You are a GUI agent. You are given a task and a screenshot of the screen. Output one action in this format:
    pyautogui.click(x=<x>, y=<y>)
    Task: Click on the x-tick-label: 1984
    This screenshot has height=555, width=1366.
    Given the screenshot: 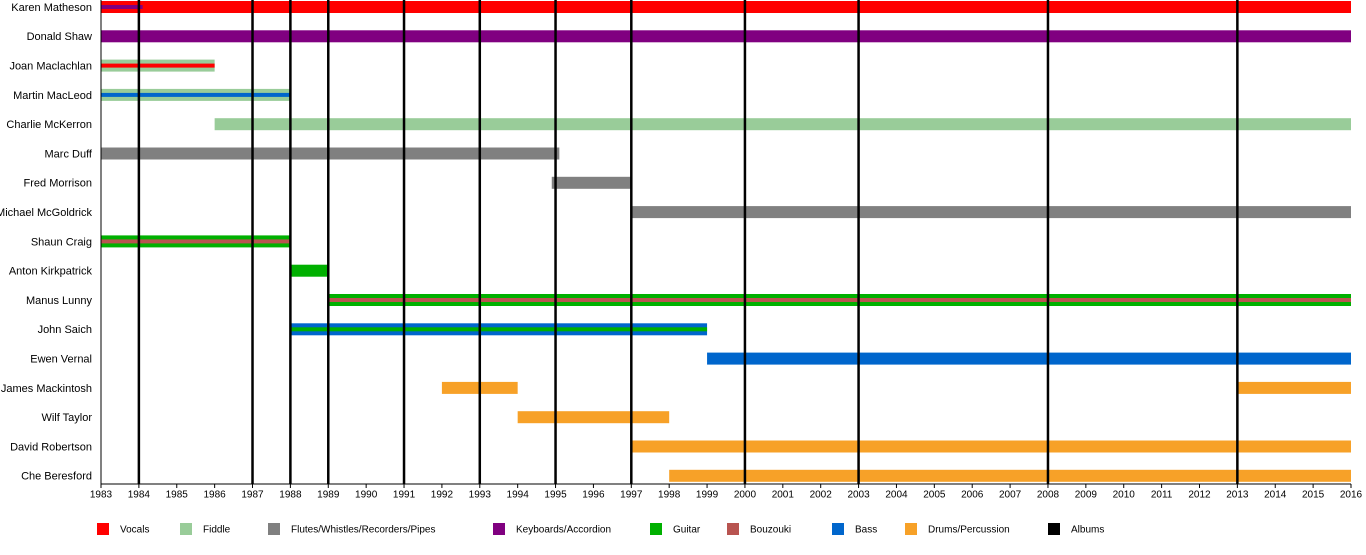 What is the action you would take?
    pyautogui.click(x=139, y=495)
    